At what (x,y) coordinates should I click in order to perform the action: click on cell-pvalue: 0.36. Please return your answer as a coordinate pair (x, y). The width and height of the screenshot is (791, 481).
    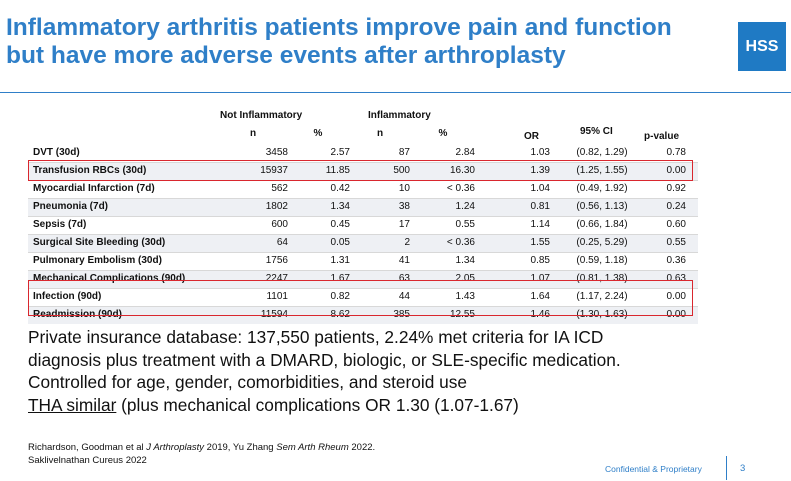
    Looking at the image, I should click on (676, 260).